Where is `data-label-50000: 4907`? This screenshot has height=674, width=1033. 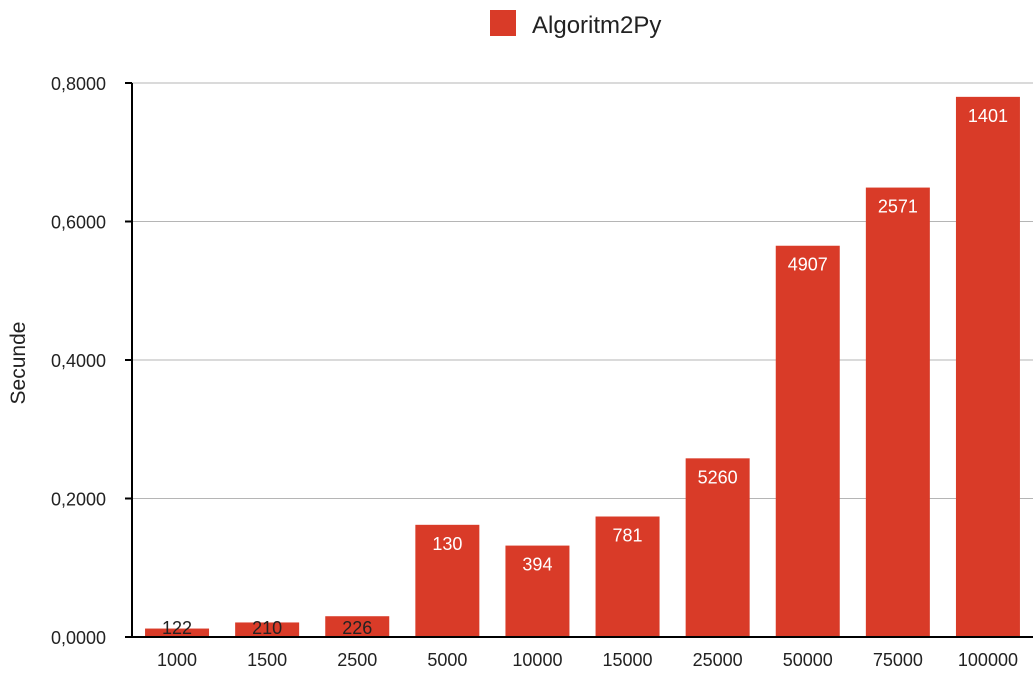
data-label-50000: 4907 is located at coordinates (808, 265).